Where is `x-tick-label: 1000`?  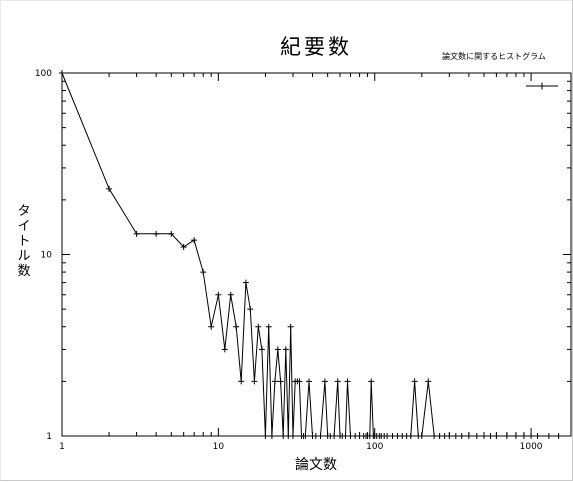 x-tick-label: 1000 is located at coordinates (531, 447).